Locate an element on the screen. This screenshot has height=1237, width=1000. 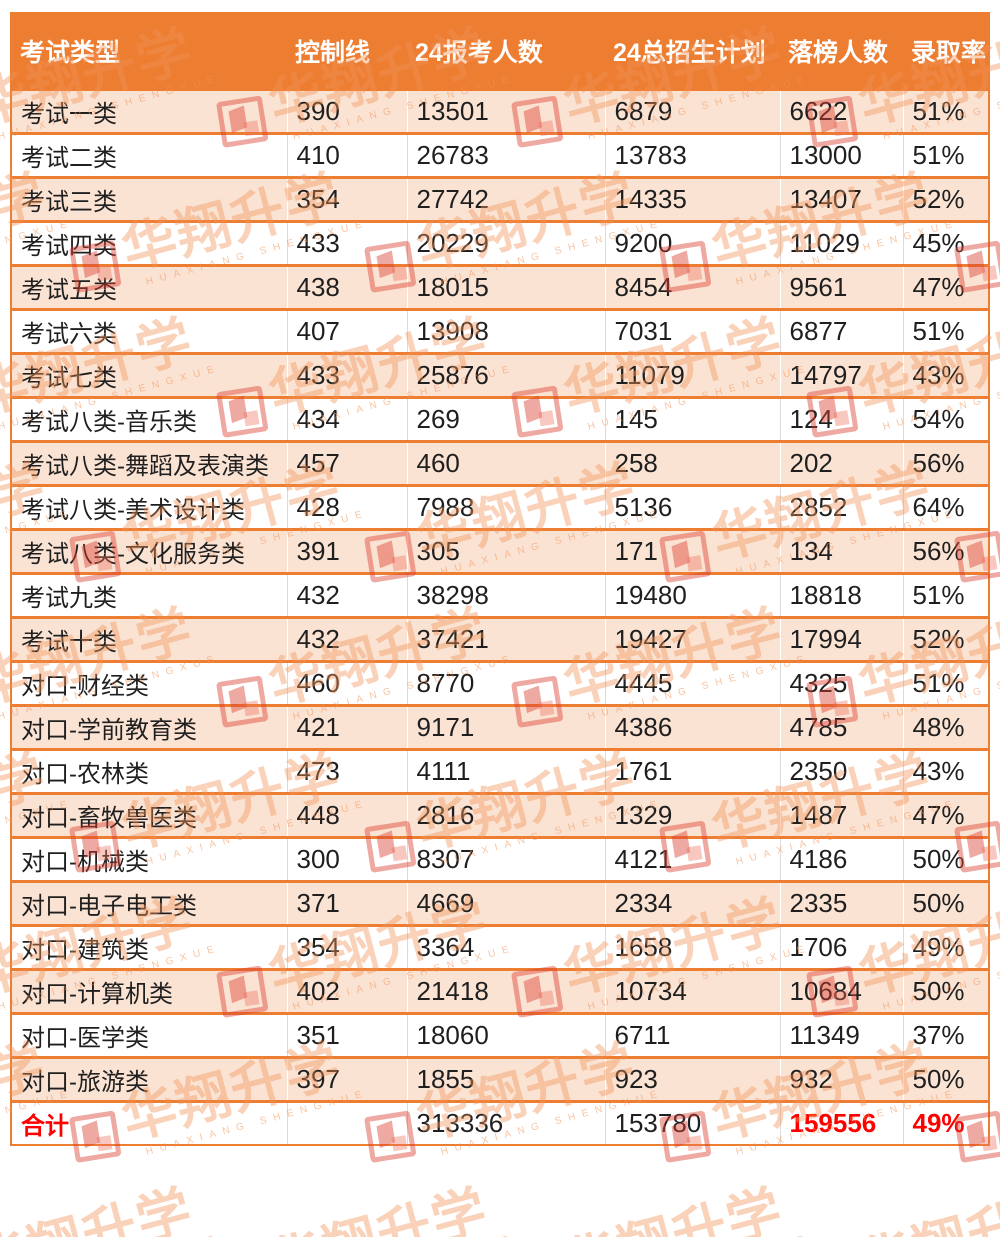
cell-failed-count: 932 is located at coordinates (841, 1078).